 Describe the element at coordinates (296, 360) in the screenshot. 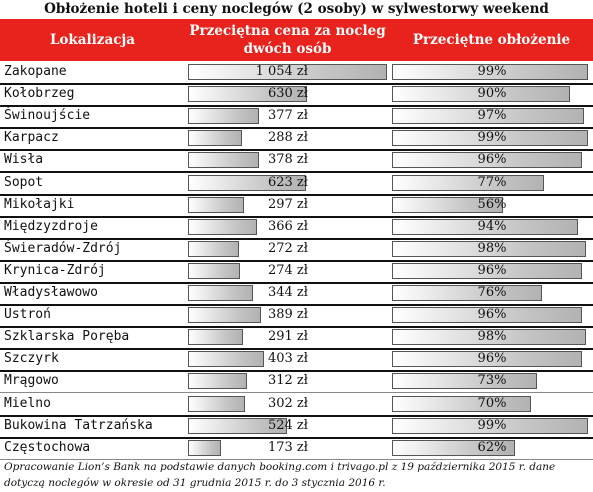

I see `table-row: Szczyrk 403 zł 96%` at that location.